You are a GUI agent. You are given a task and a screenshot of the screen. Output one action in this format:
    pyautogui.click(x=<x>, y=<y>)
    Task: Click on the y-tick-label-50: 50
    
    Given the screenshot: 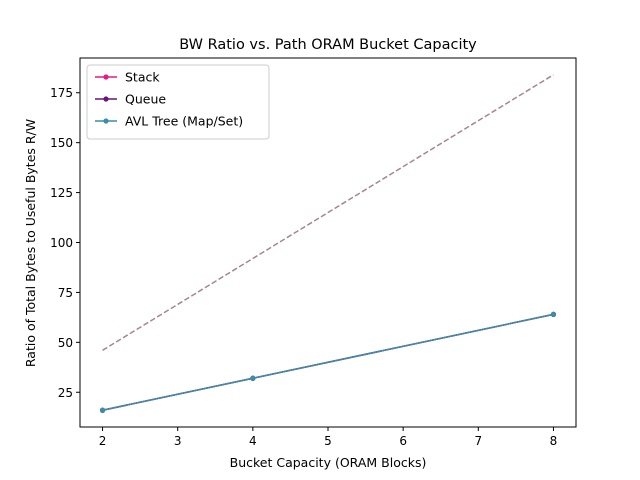 What is the action you would take?
    pyautogui.click(x=65, y=343)
    